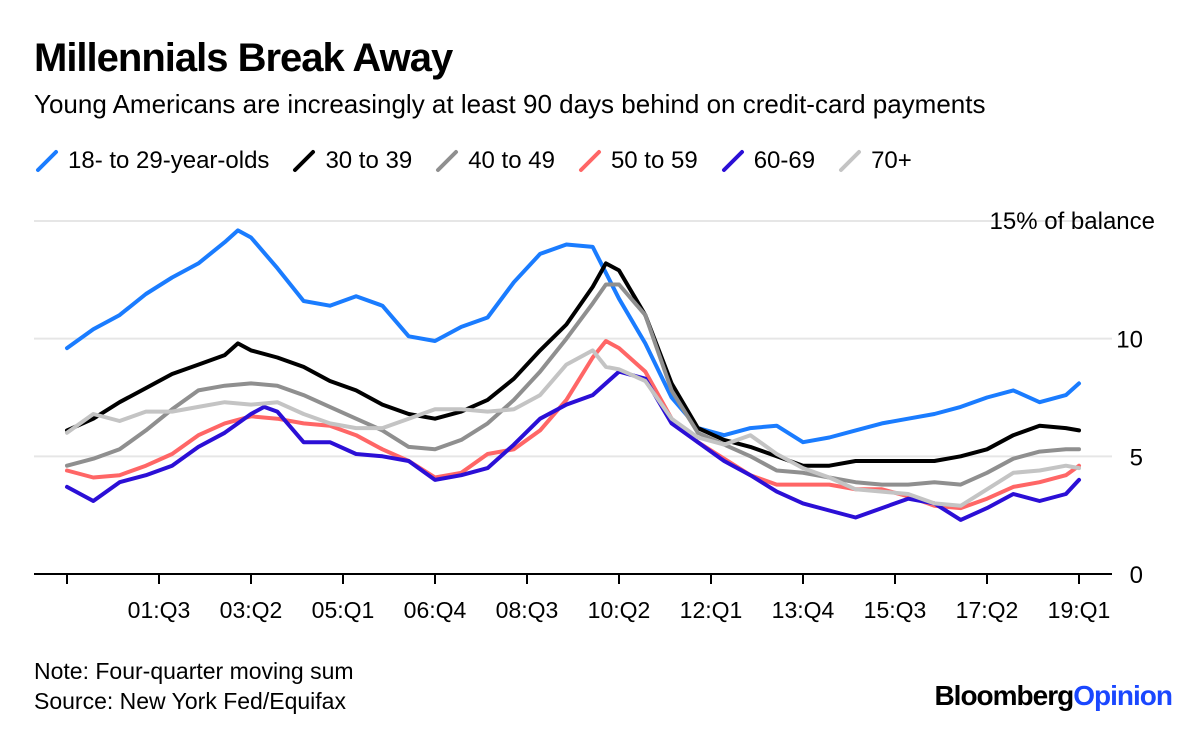 The height and width of the screenshot is (730, 1200). What do you see at coordinates (803, 610) in the screenshot?
I see `x-tick-label-7: 13:Q4` at bounding box center [803, 610].